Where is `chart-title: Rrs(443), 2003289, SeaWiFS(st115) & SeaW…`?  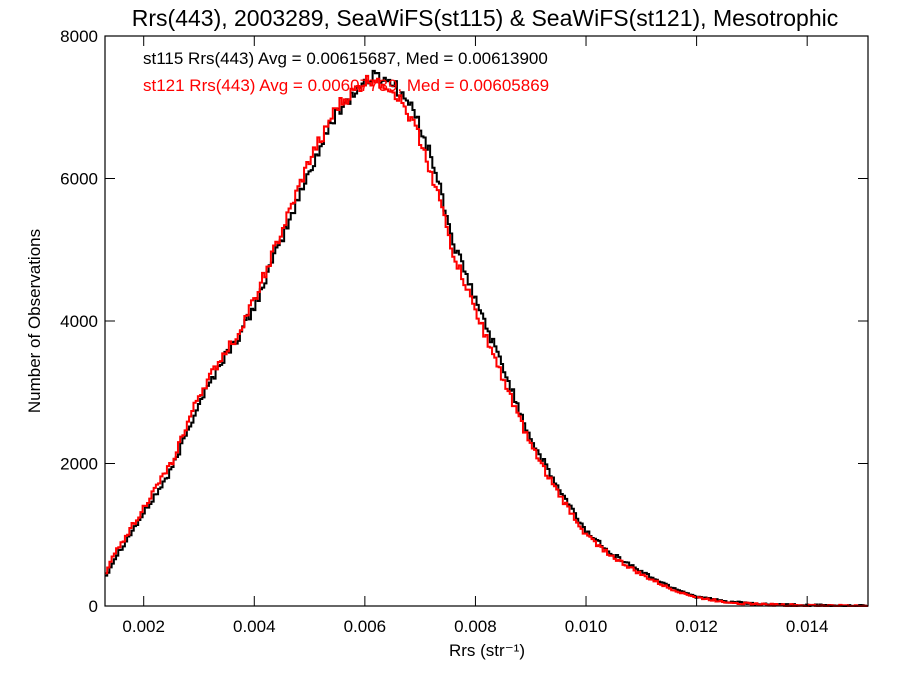 chart-title: Rrs(443), 2003289, SeaWiFS(st115) & SeaW… is located at coordinates (485, 18).